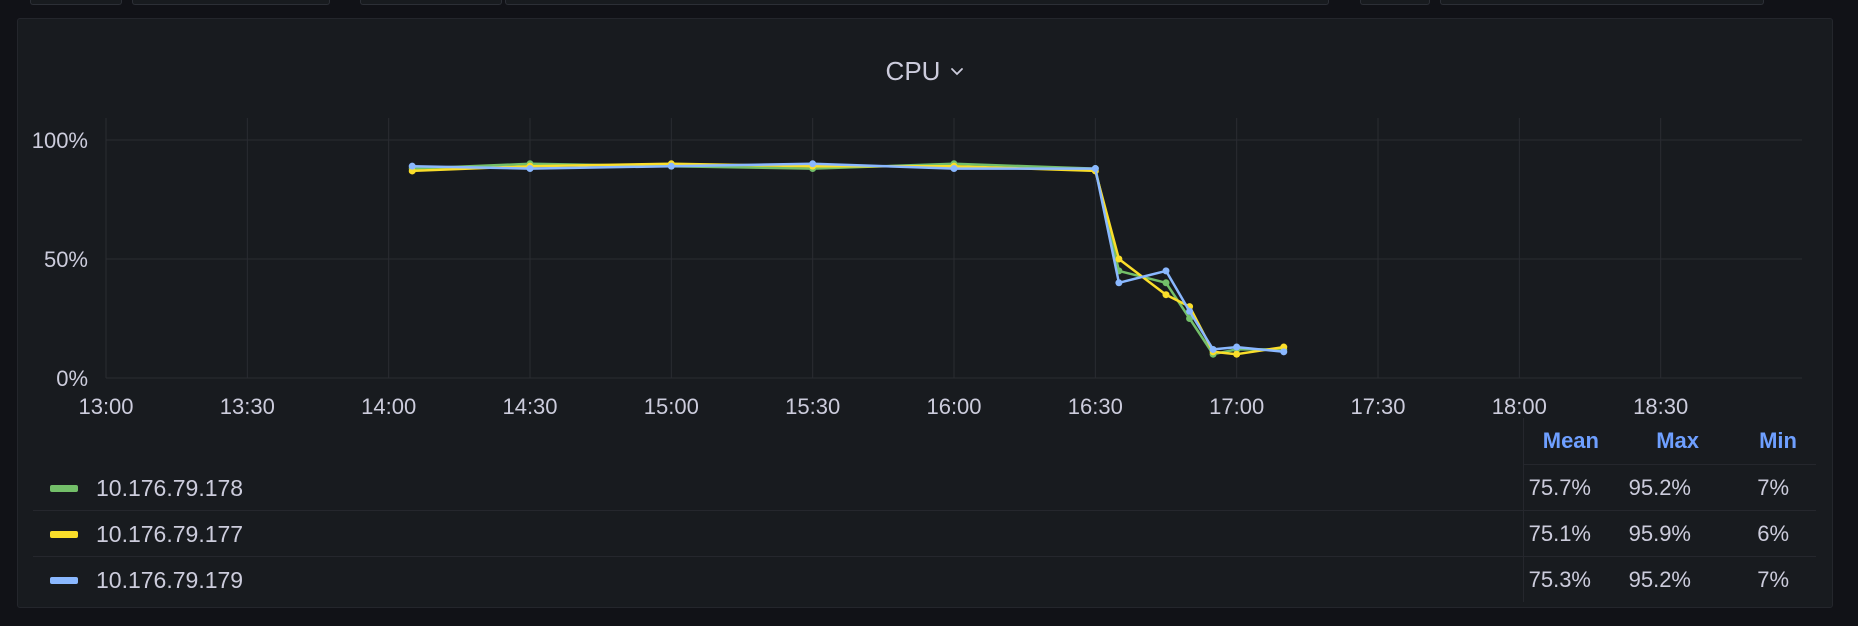  What do you see at coordinates (1677, 440) in the screenshot?
I see `legend-header-max: Max` at bounding box center [1677, 440].